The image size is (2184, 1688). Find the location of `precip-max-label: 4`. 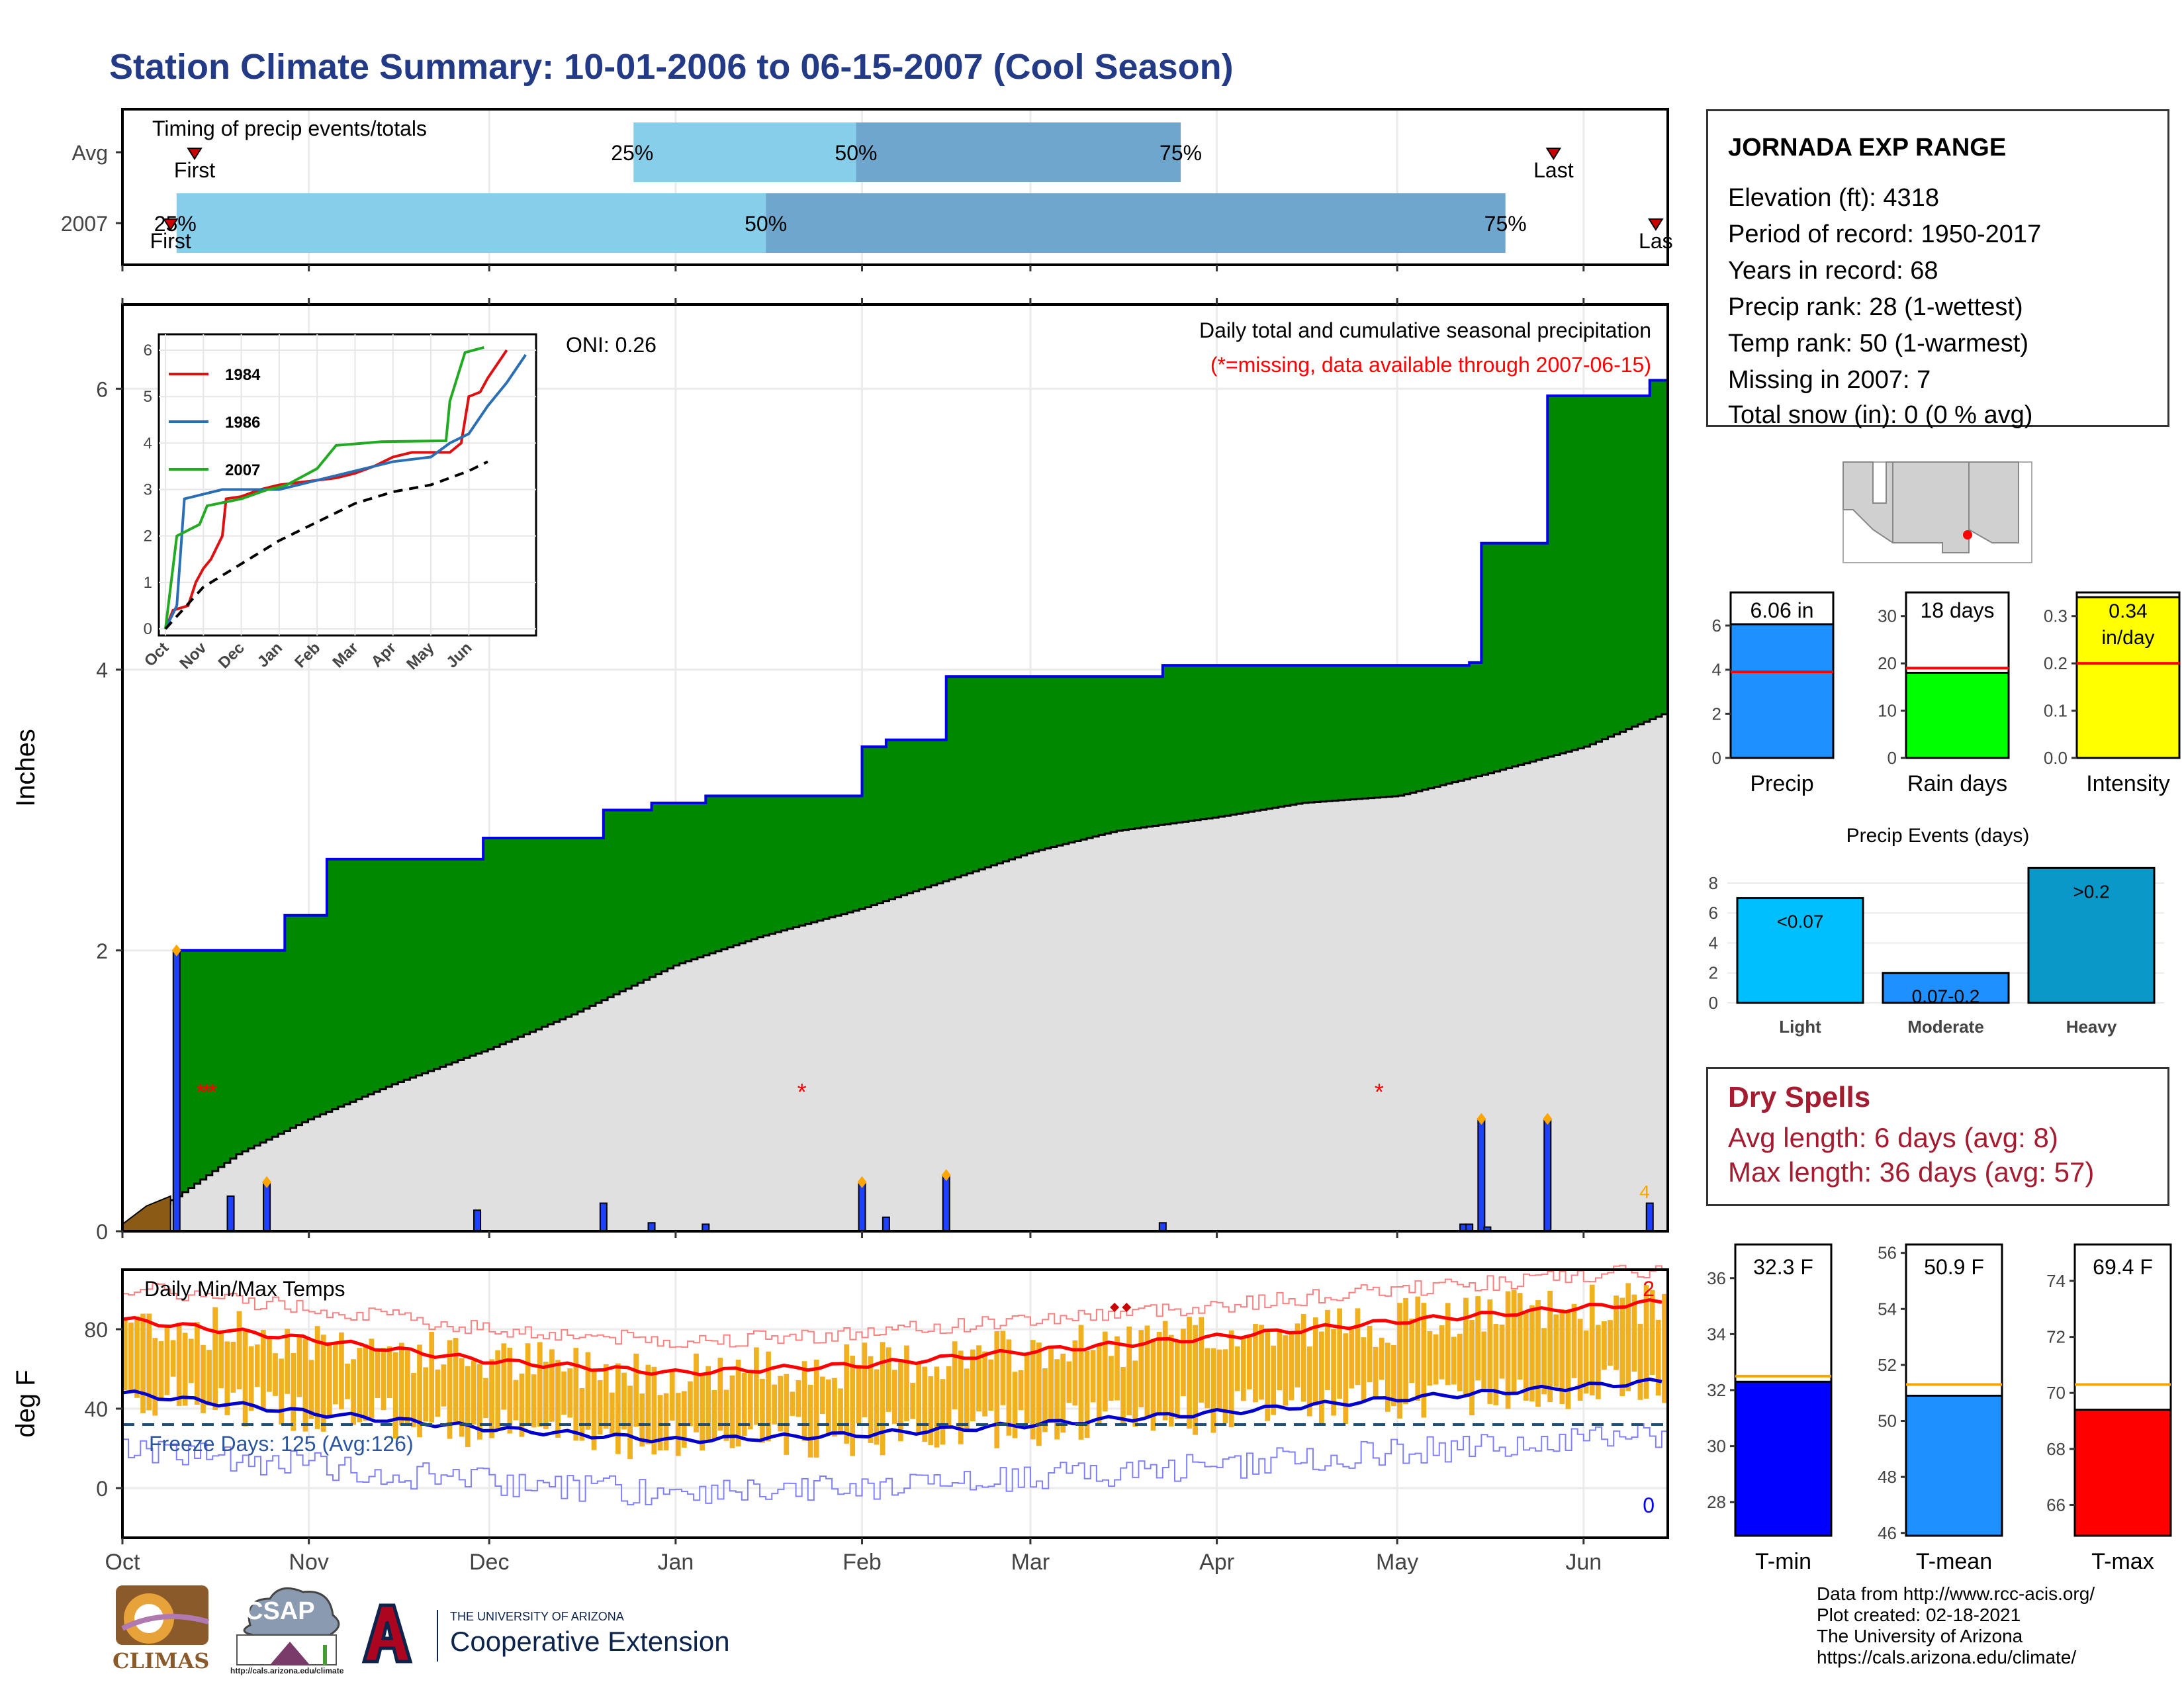

precip-max-label: 4 is located at coordinates (1644, 1192).